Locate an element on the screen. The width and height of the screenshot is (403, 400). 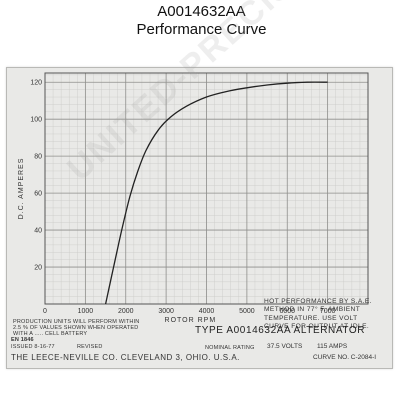
y-tick-label: 60 is located at coordinates (38, 194).